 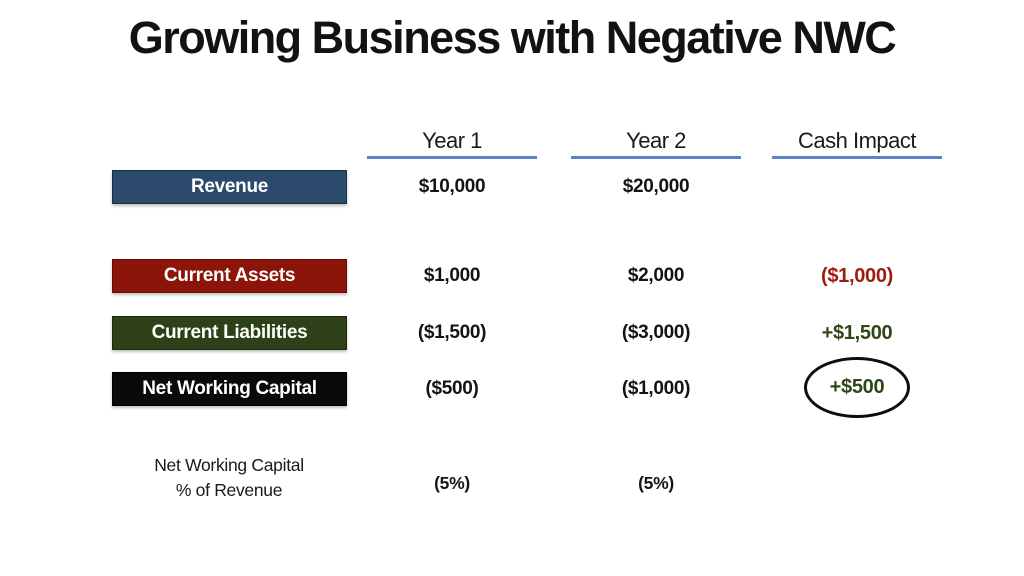 I want to click on current-assets-cash-impact-value: ($1,000), so click(x=857, y=276).